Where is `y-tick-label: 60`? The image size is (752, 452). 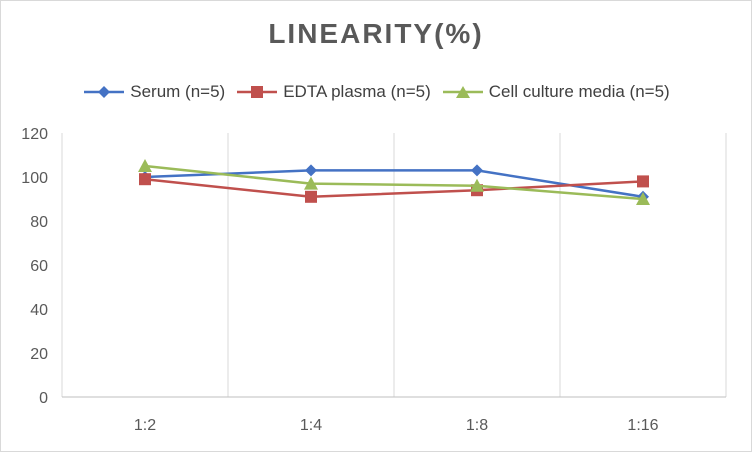
y-tick-label: 60 is located at coordinates (39, 266).